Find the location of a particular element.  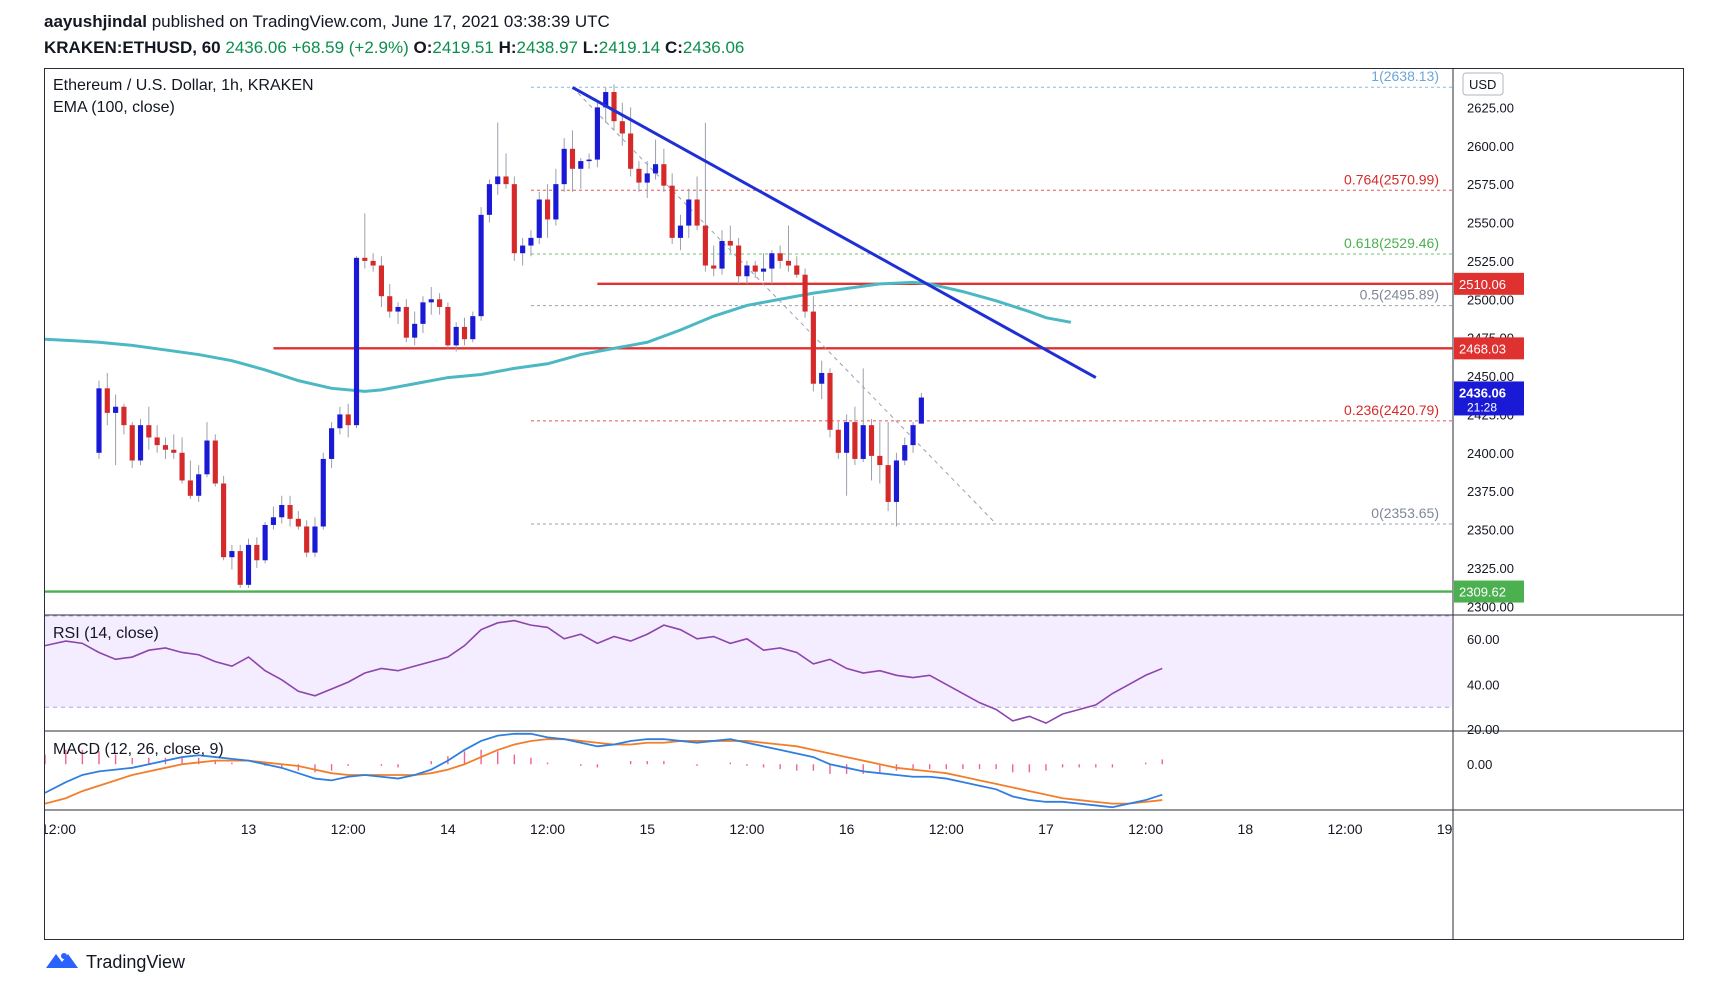

currency-label: USD is located at coordinates (1482, 84).